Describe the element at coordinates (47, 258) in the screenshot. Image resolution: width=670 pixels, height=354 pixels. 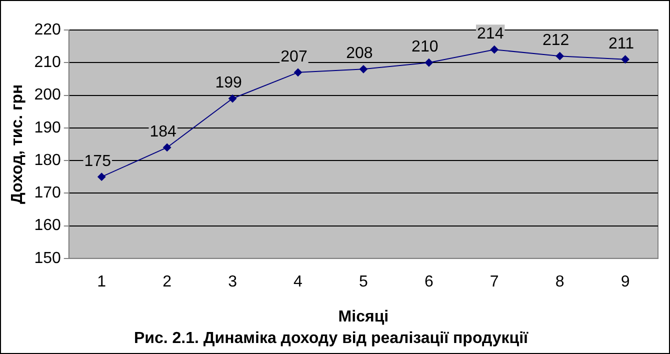
I see `y-tick-label: 150` at that location.